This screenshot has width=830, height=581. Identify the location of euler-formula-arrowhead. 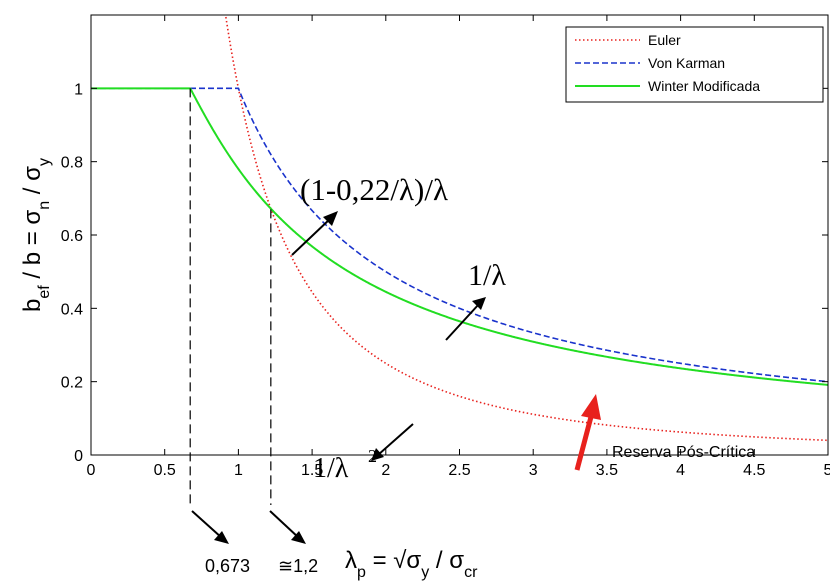
(377, 454).